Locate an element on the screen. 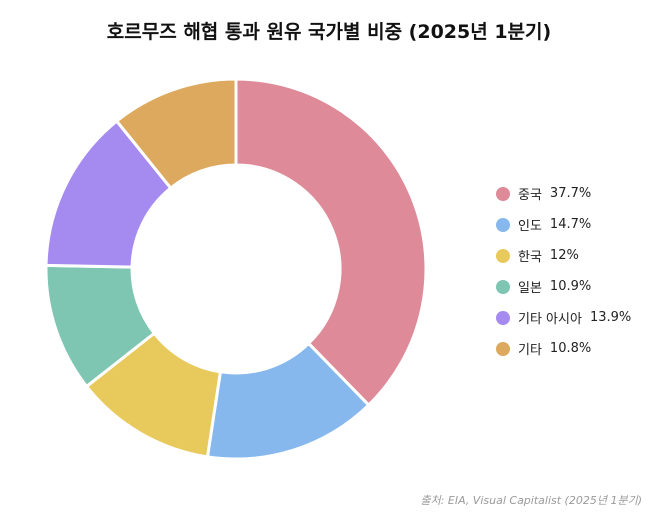  legend-item: 일본 10.9% is located at coordinates (563, 286).